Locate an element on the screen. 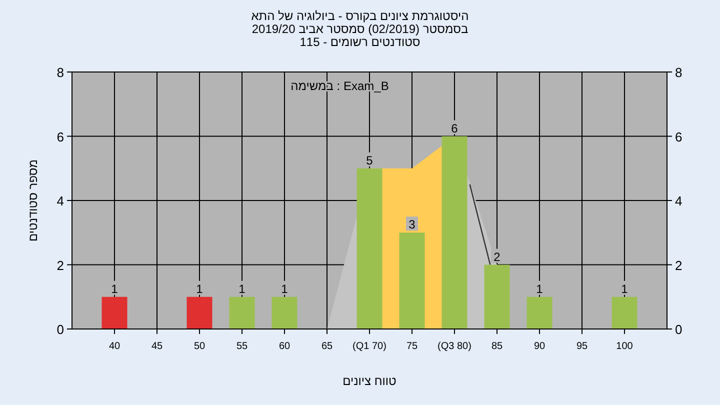 Image resolution: width=720 pixels, height=405 pixels. y-tick-label: 0 is located at coordinates (60, 329).